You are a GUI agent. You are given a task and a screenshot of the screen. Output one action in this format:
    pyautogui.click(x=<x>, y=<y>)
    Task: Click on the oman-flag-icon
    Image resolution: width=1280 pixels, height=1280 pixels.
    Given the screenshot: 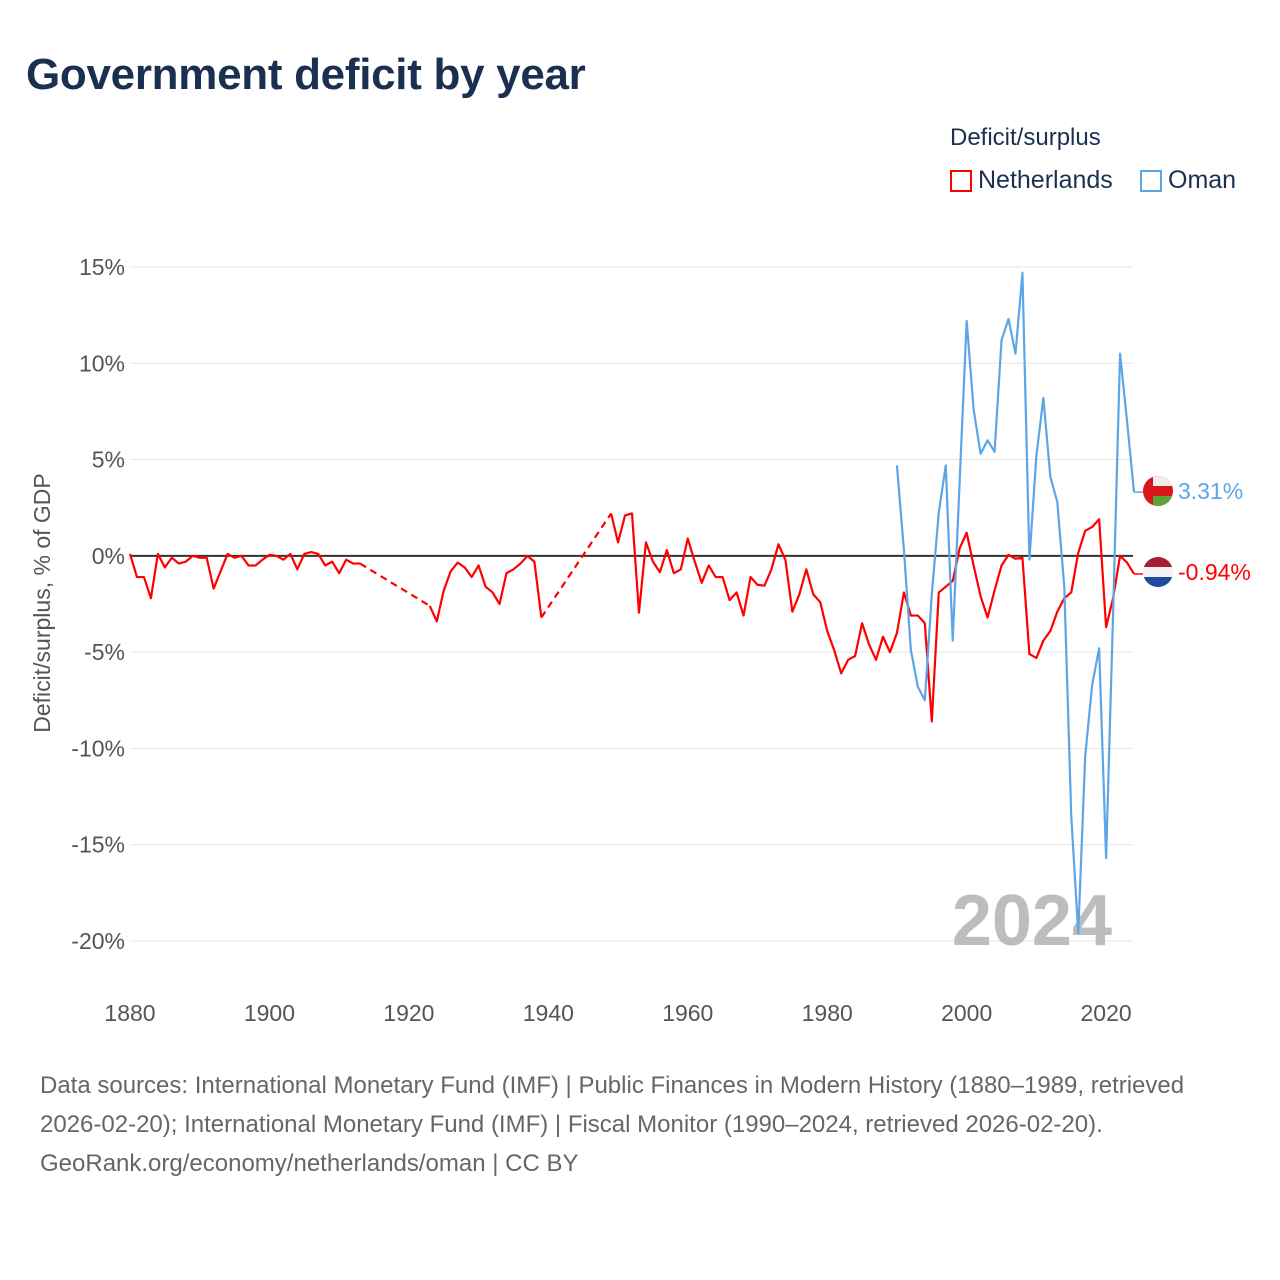 What is the action you would take?
    pyautogui.click(x=1158, y=491)
    